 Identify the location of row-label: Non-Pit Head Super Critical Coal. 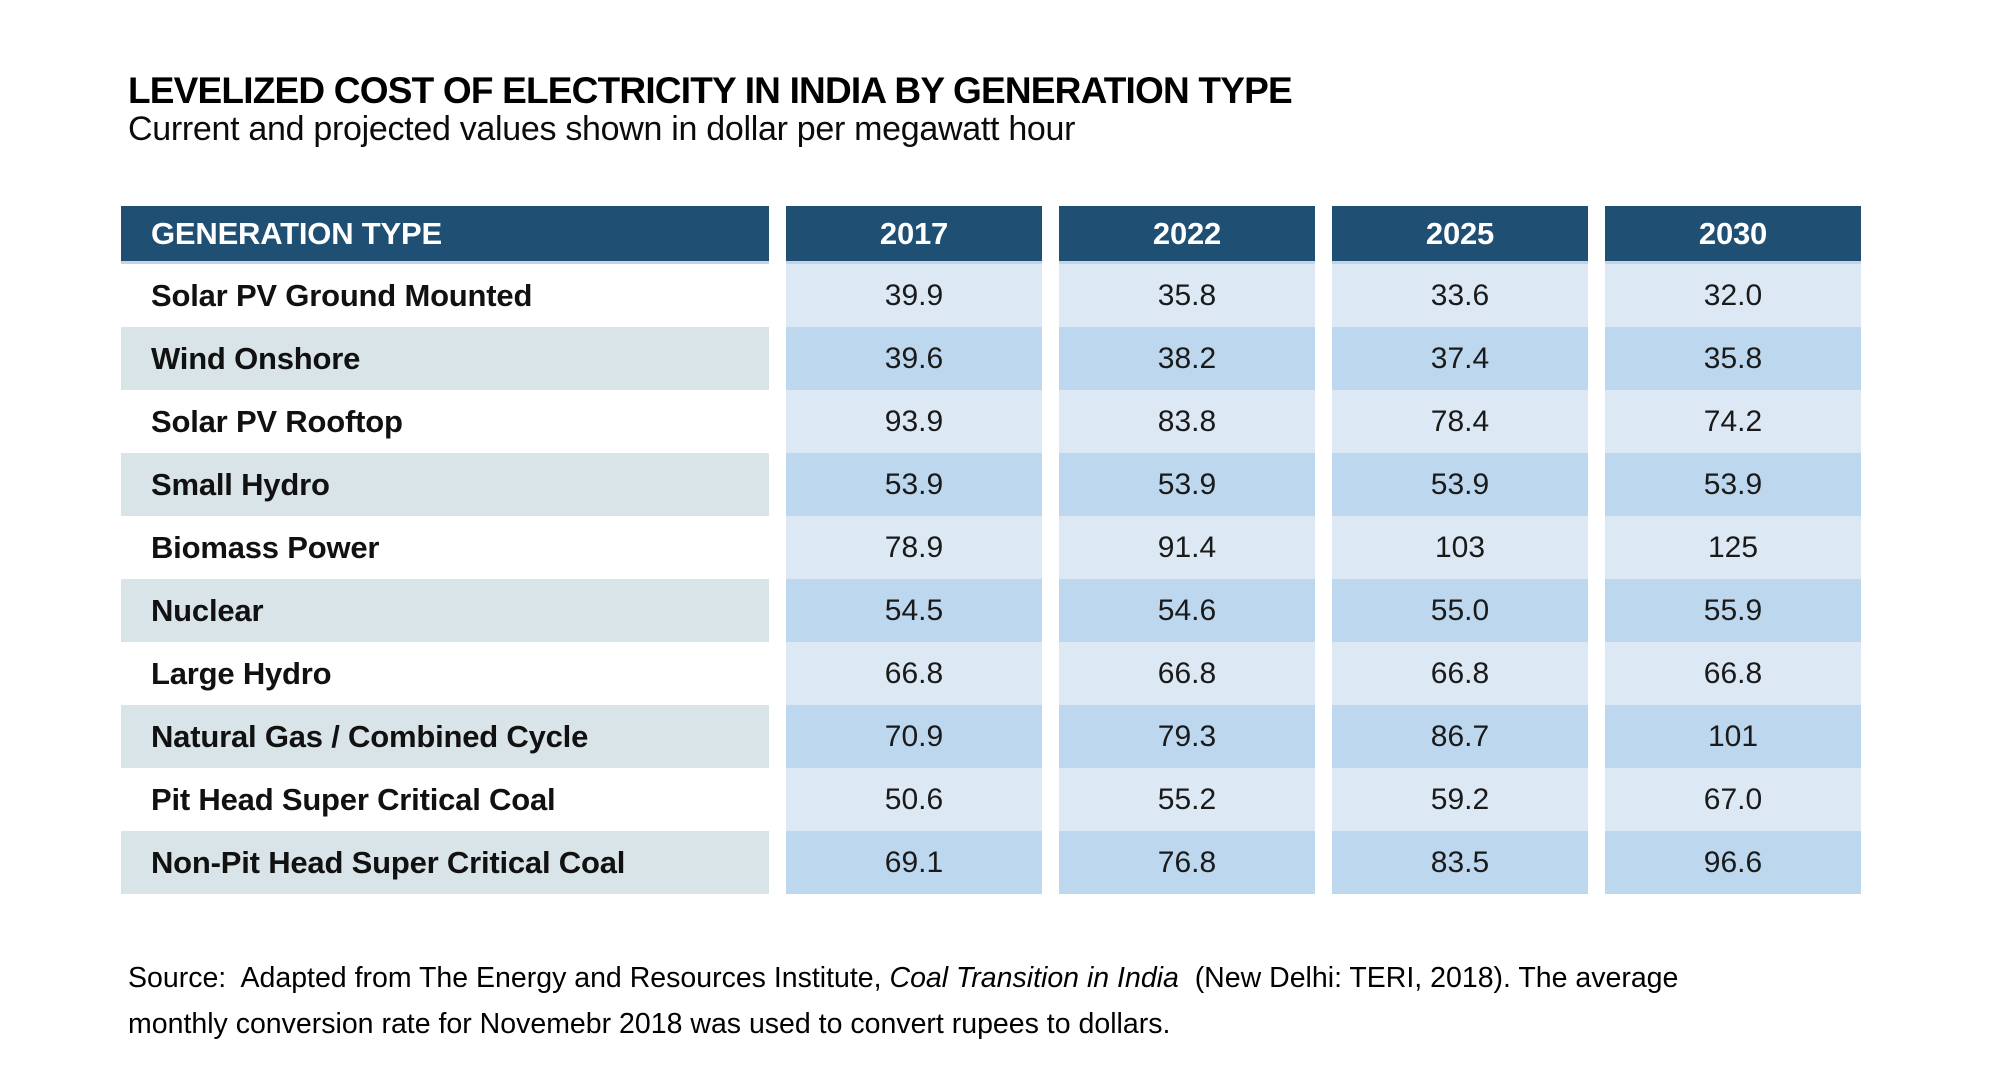
(445, 862).